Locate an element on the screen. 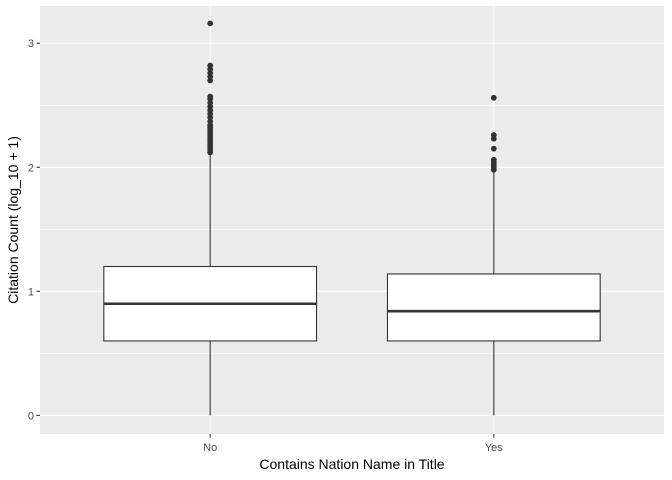 The width and height of the screenshot is (672, 480). y-tick-label: 3 is located at coordinates (31, 44).